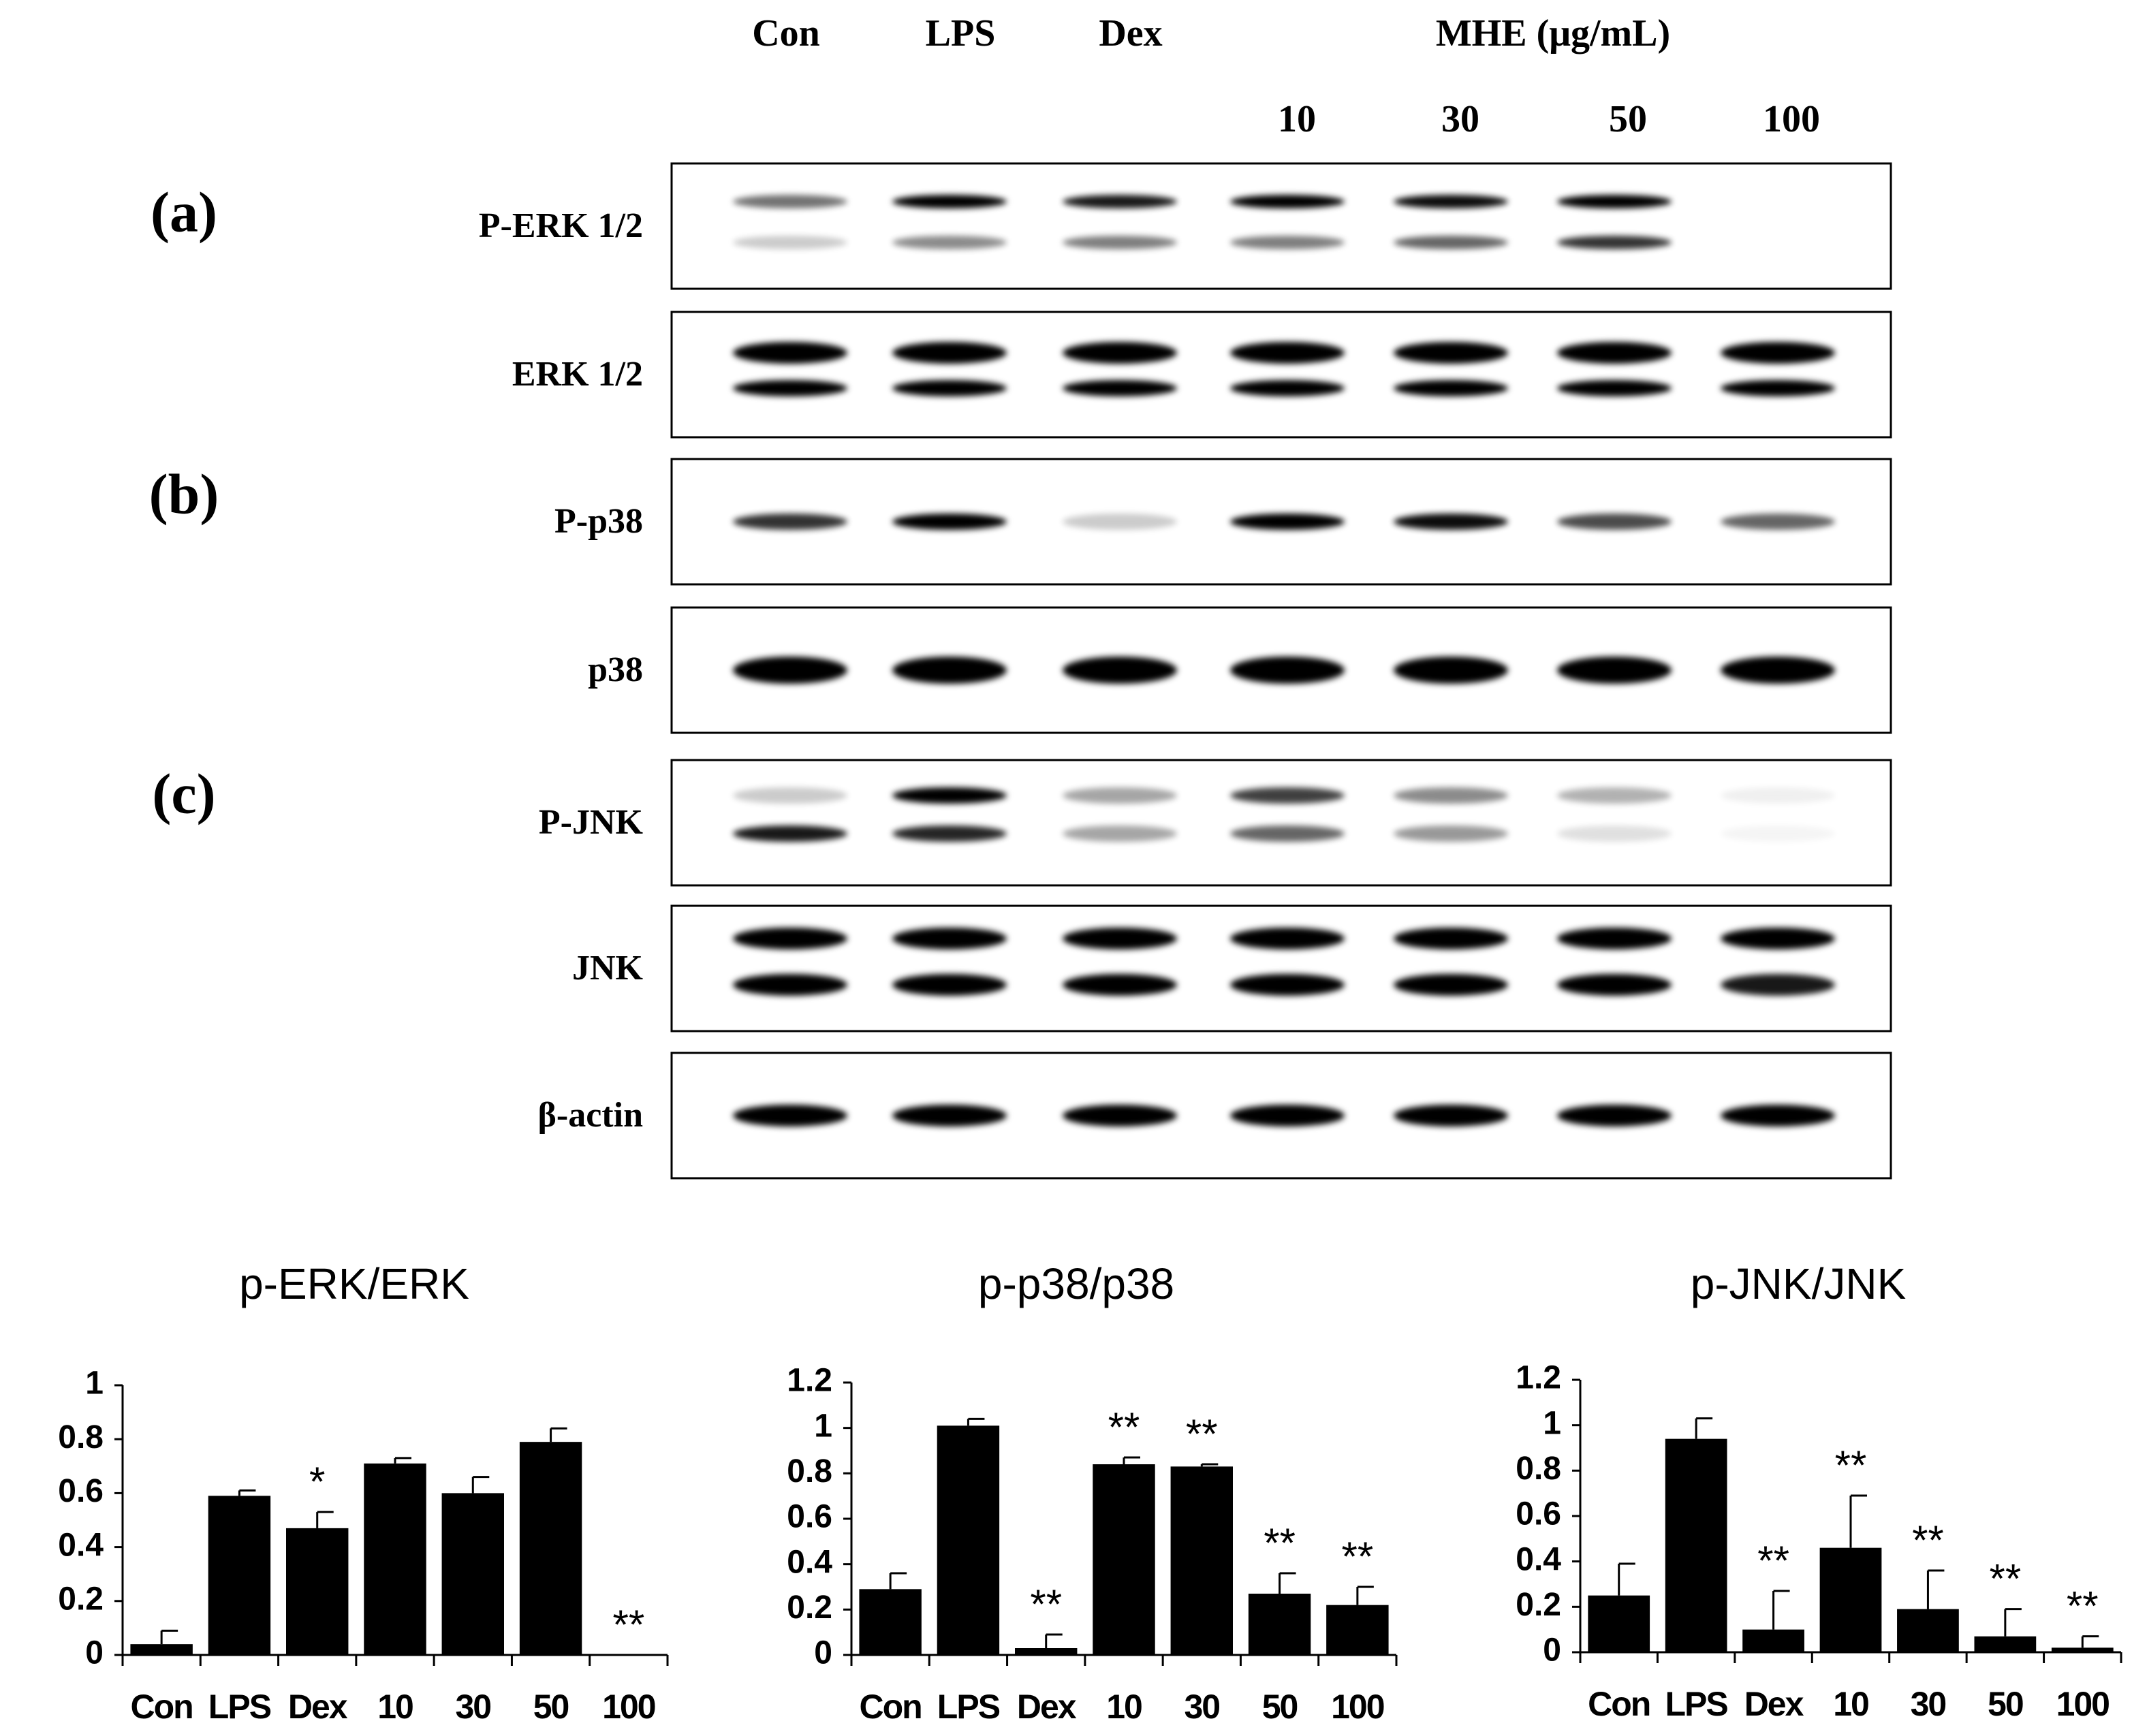  Describe the element at coordinates (1553, 33) in the screenshot. I see `group-label: MHE (μg/mL)` at that location.